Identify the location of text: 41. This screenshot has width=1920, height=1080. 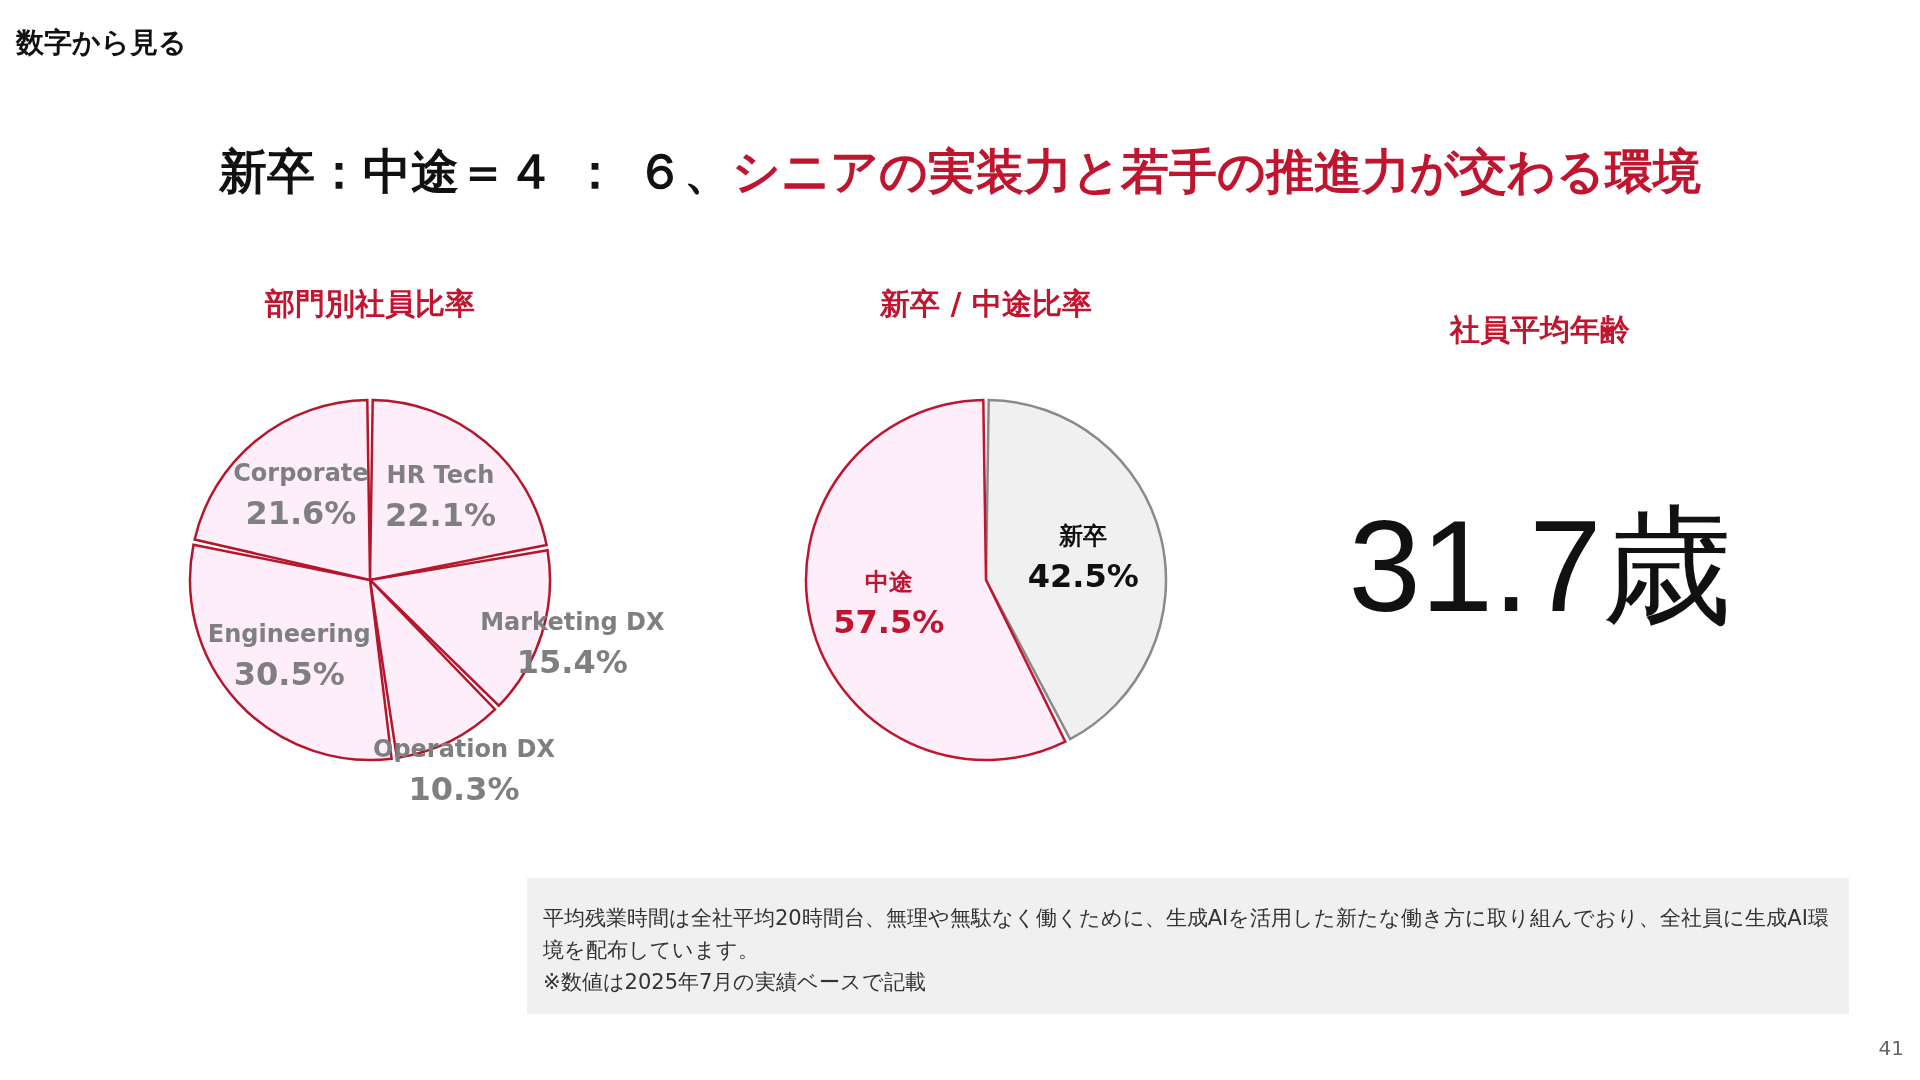
(1891, 1048).